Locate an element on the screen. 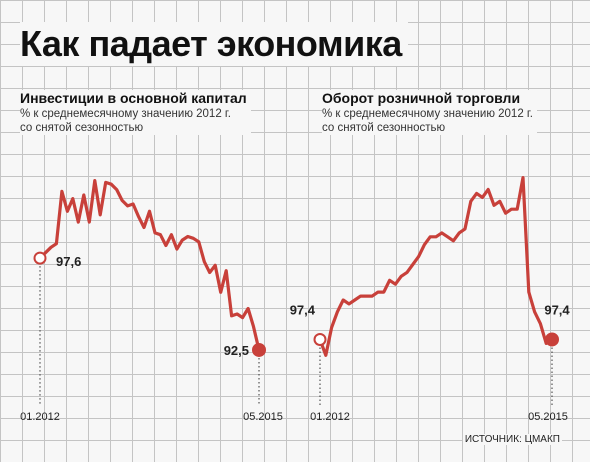 The image size is (590, 462). left-end-value-label: 92,5 is located at coordinates (236, 350).